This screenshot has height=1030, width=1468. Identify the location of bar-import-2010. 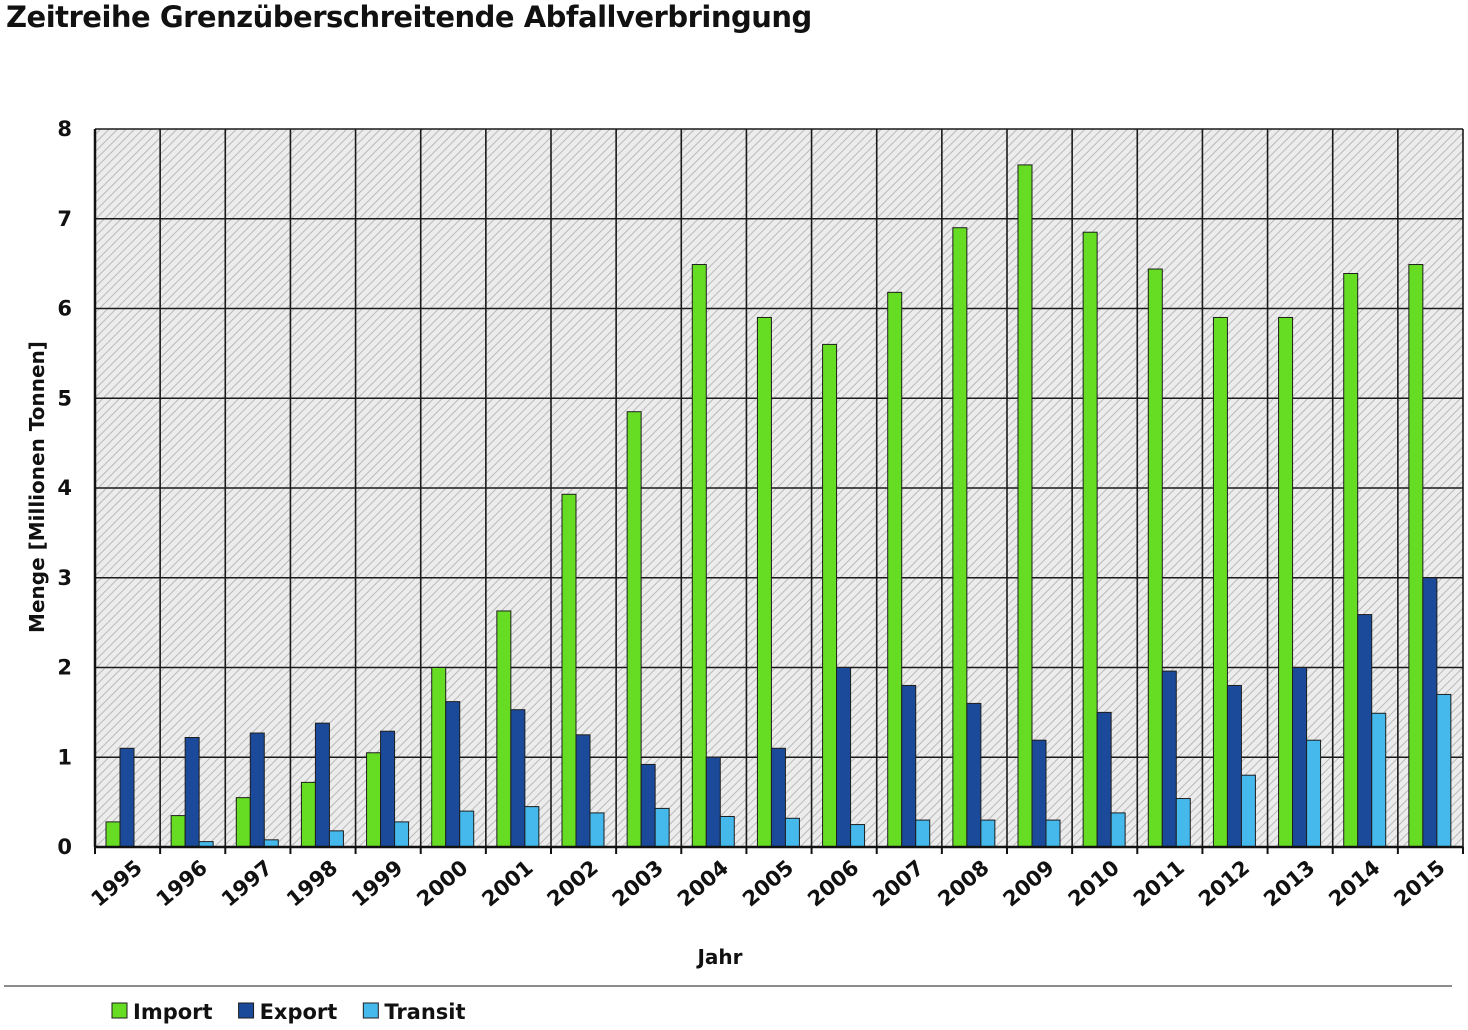
(1090, 539).